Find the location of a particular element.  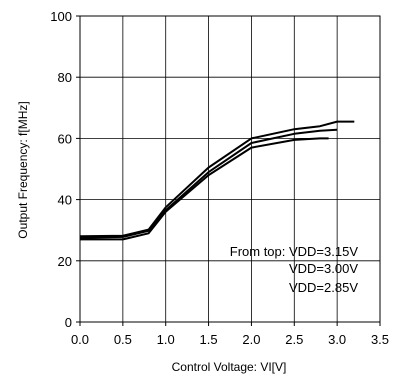

y-tick-label: 80 is located at coordinates (65, 77).